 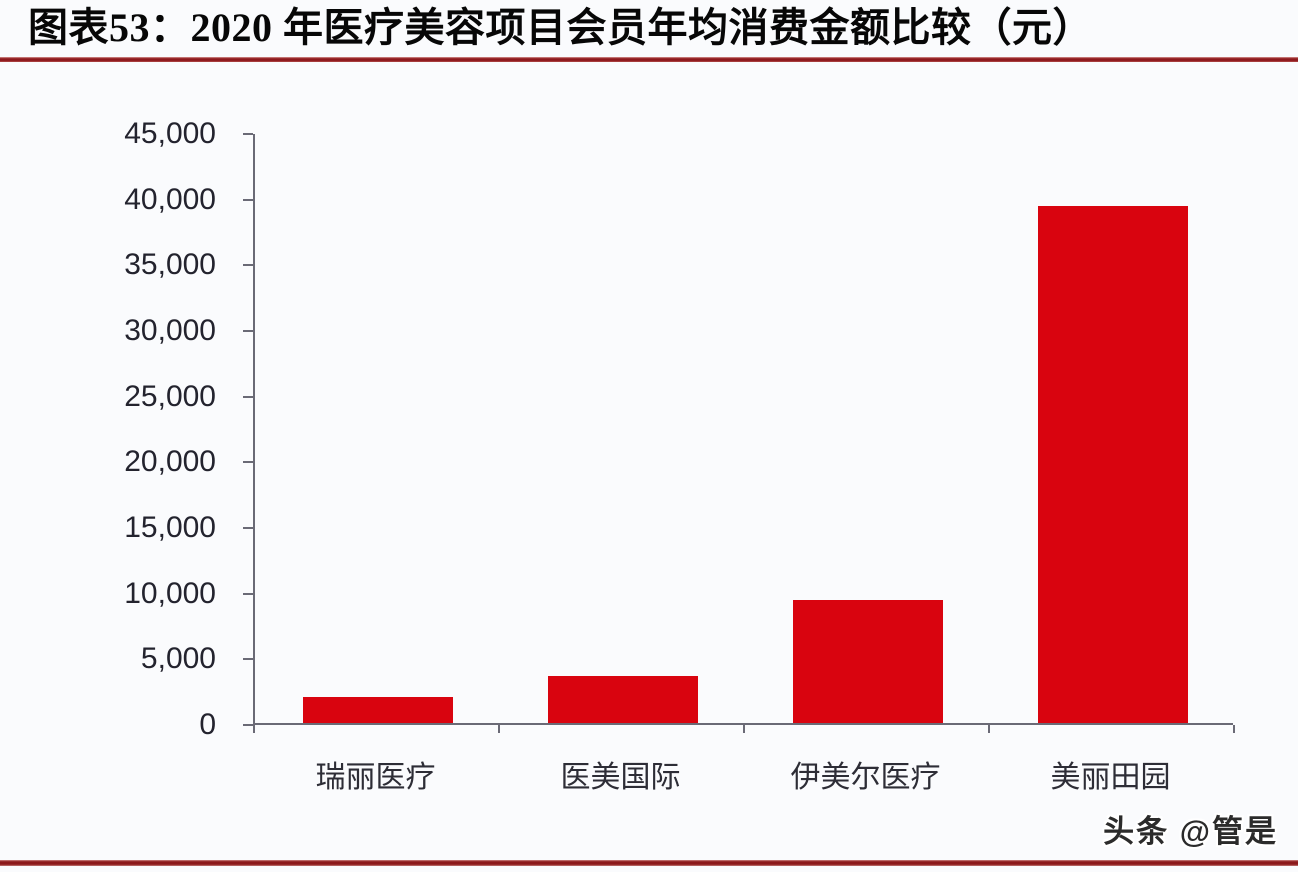 What do you see at coordinates (865, 777) in the screenshot?
I see `x-category-label: 伊美尔医疗` at bounding box center [865, 777].